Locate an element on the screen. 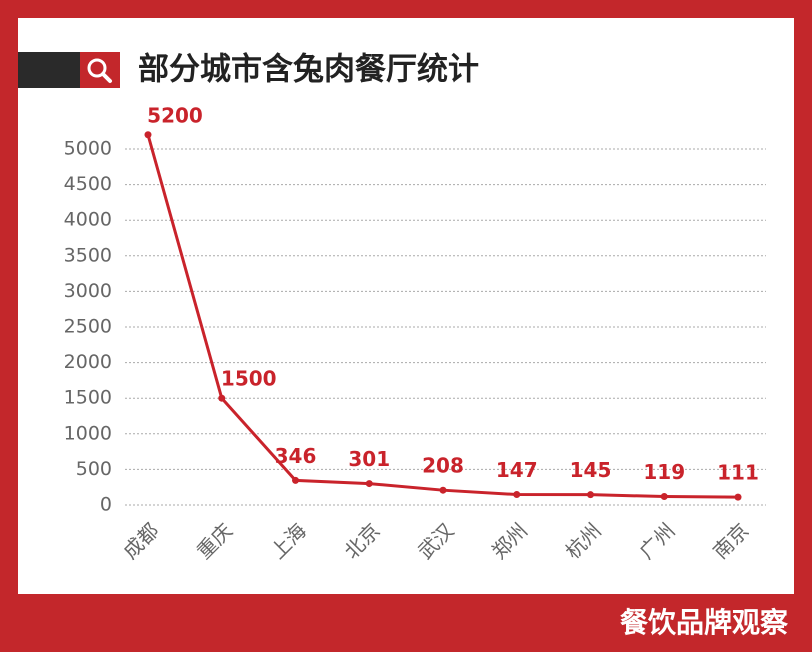 This screenshot has width=812, height=656. y-tick-label: 4000 is located at coordinates (88, 220).